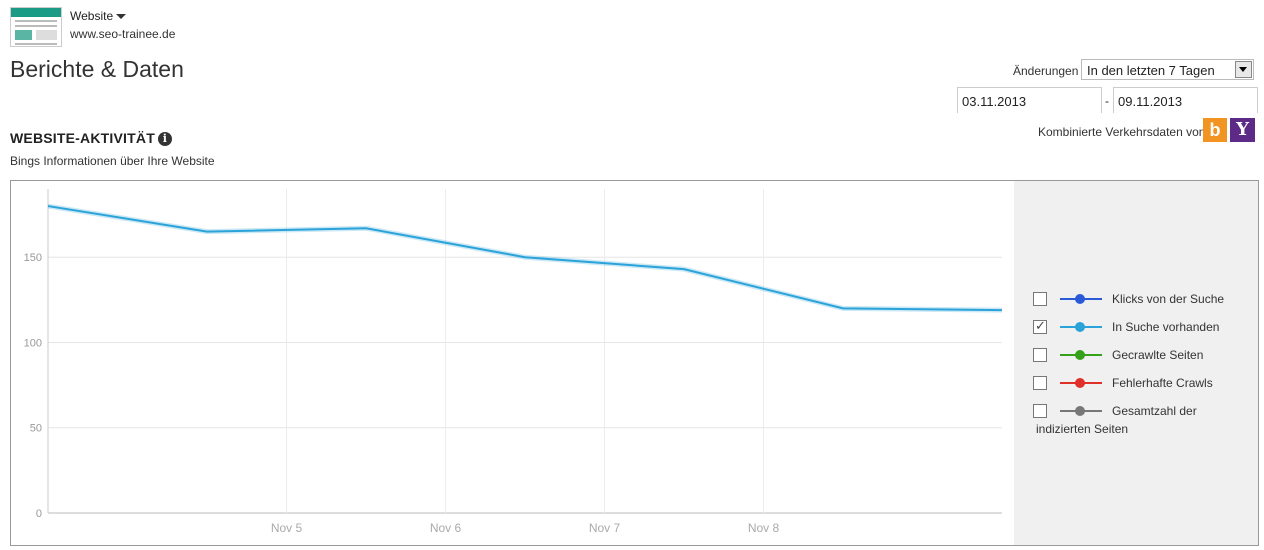 This screenshot has height=550, width=1264. What do you see at coordinates (1046, 71) in the screenshot?
I see `changes-label: Änderungen` at bounding box center [1046, 71].